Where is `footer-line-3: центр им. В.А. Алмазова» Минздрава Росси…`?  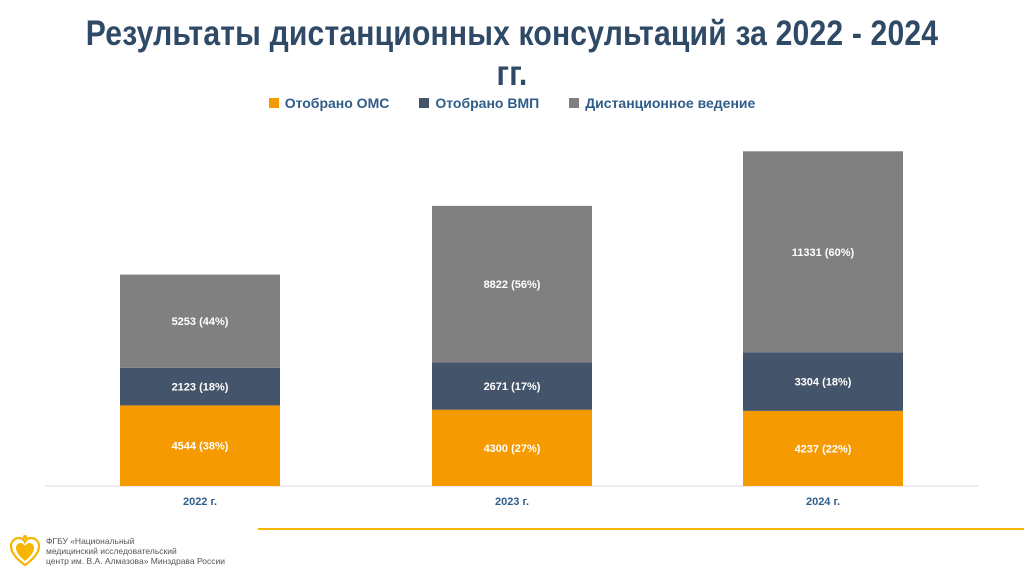 footer-line-3: центр им. В.А. Алмазова» Минздрава Росси… is located at coordinates (135, 561).